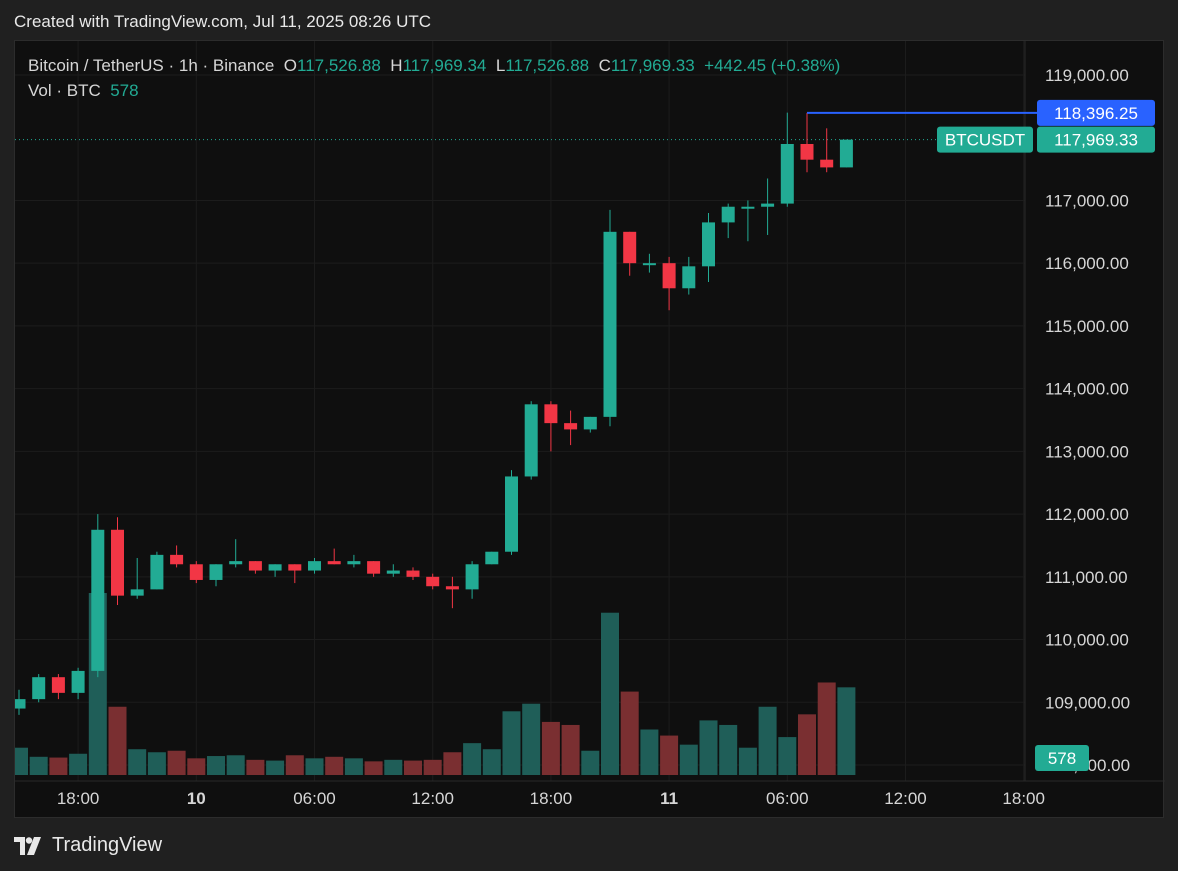  Describe the element at coordinates (1096, 113) in the screenshot. I see `high-price-badge-label: 118,396.25` at that location.